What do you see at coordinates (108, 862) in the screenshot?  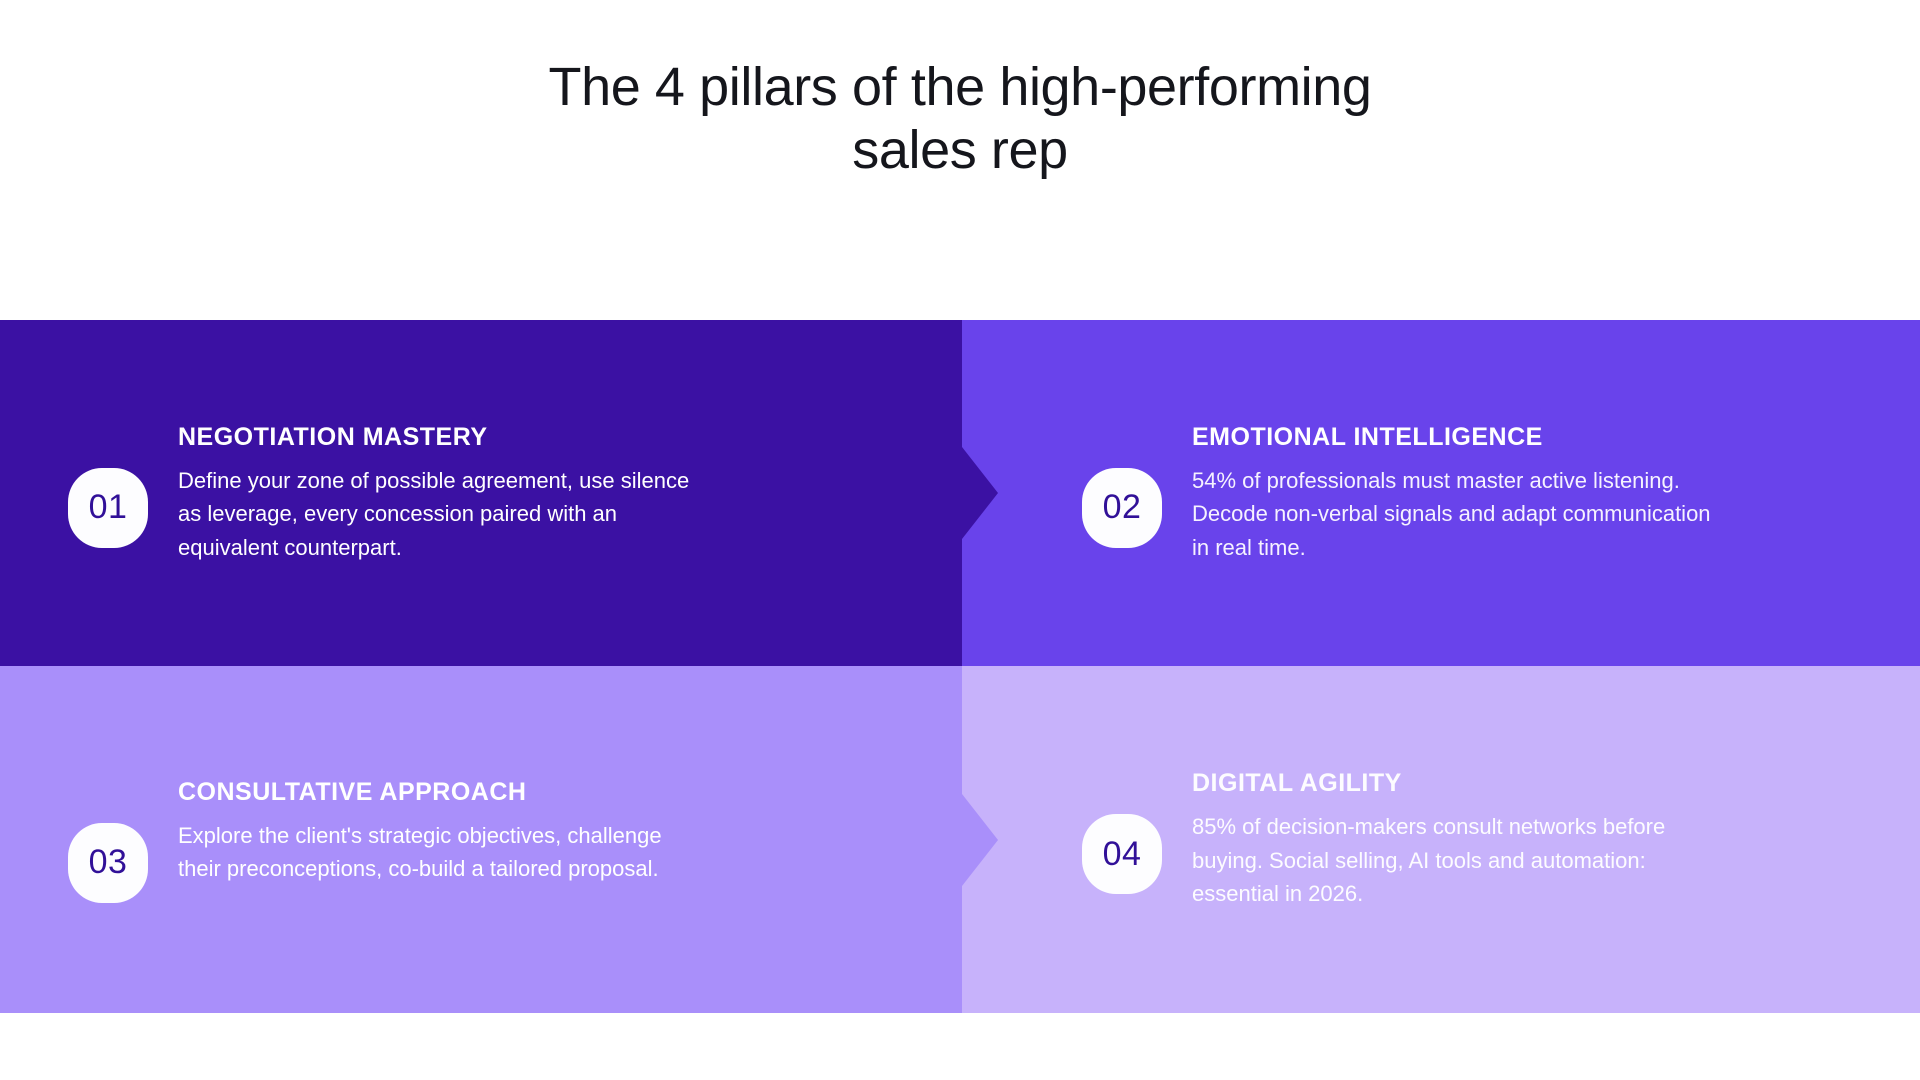 I see `pillar-number-badge-03: 03` at bounding box center [108, 862].